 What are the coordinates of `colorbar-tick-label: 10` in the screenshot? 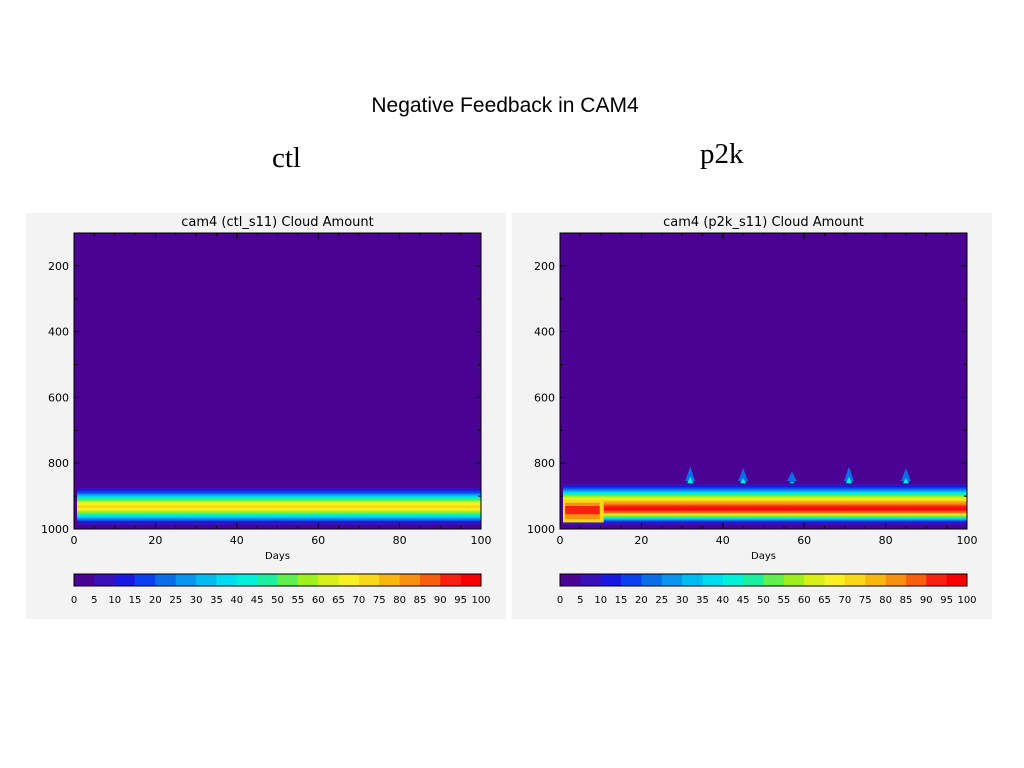 It's located at (114, 600).